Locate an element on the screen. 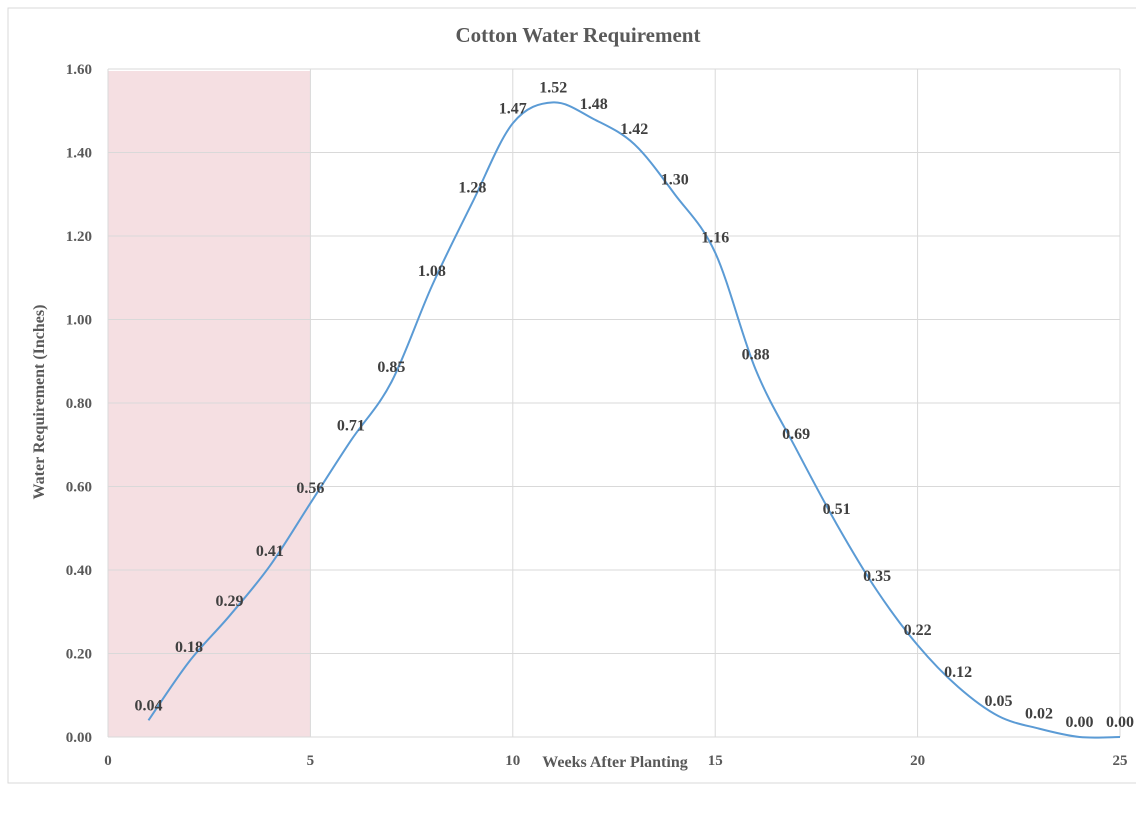 The height and width of the screenshot is (813, 1136). data-label: 1.28 is located at coordinates (472, 188).